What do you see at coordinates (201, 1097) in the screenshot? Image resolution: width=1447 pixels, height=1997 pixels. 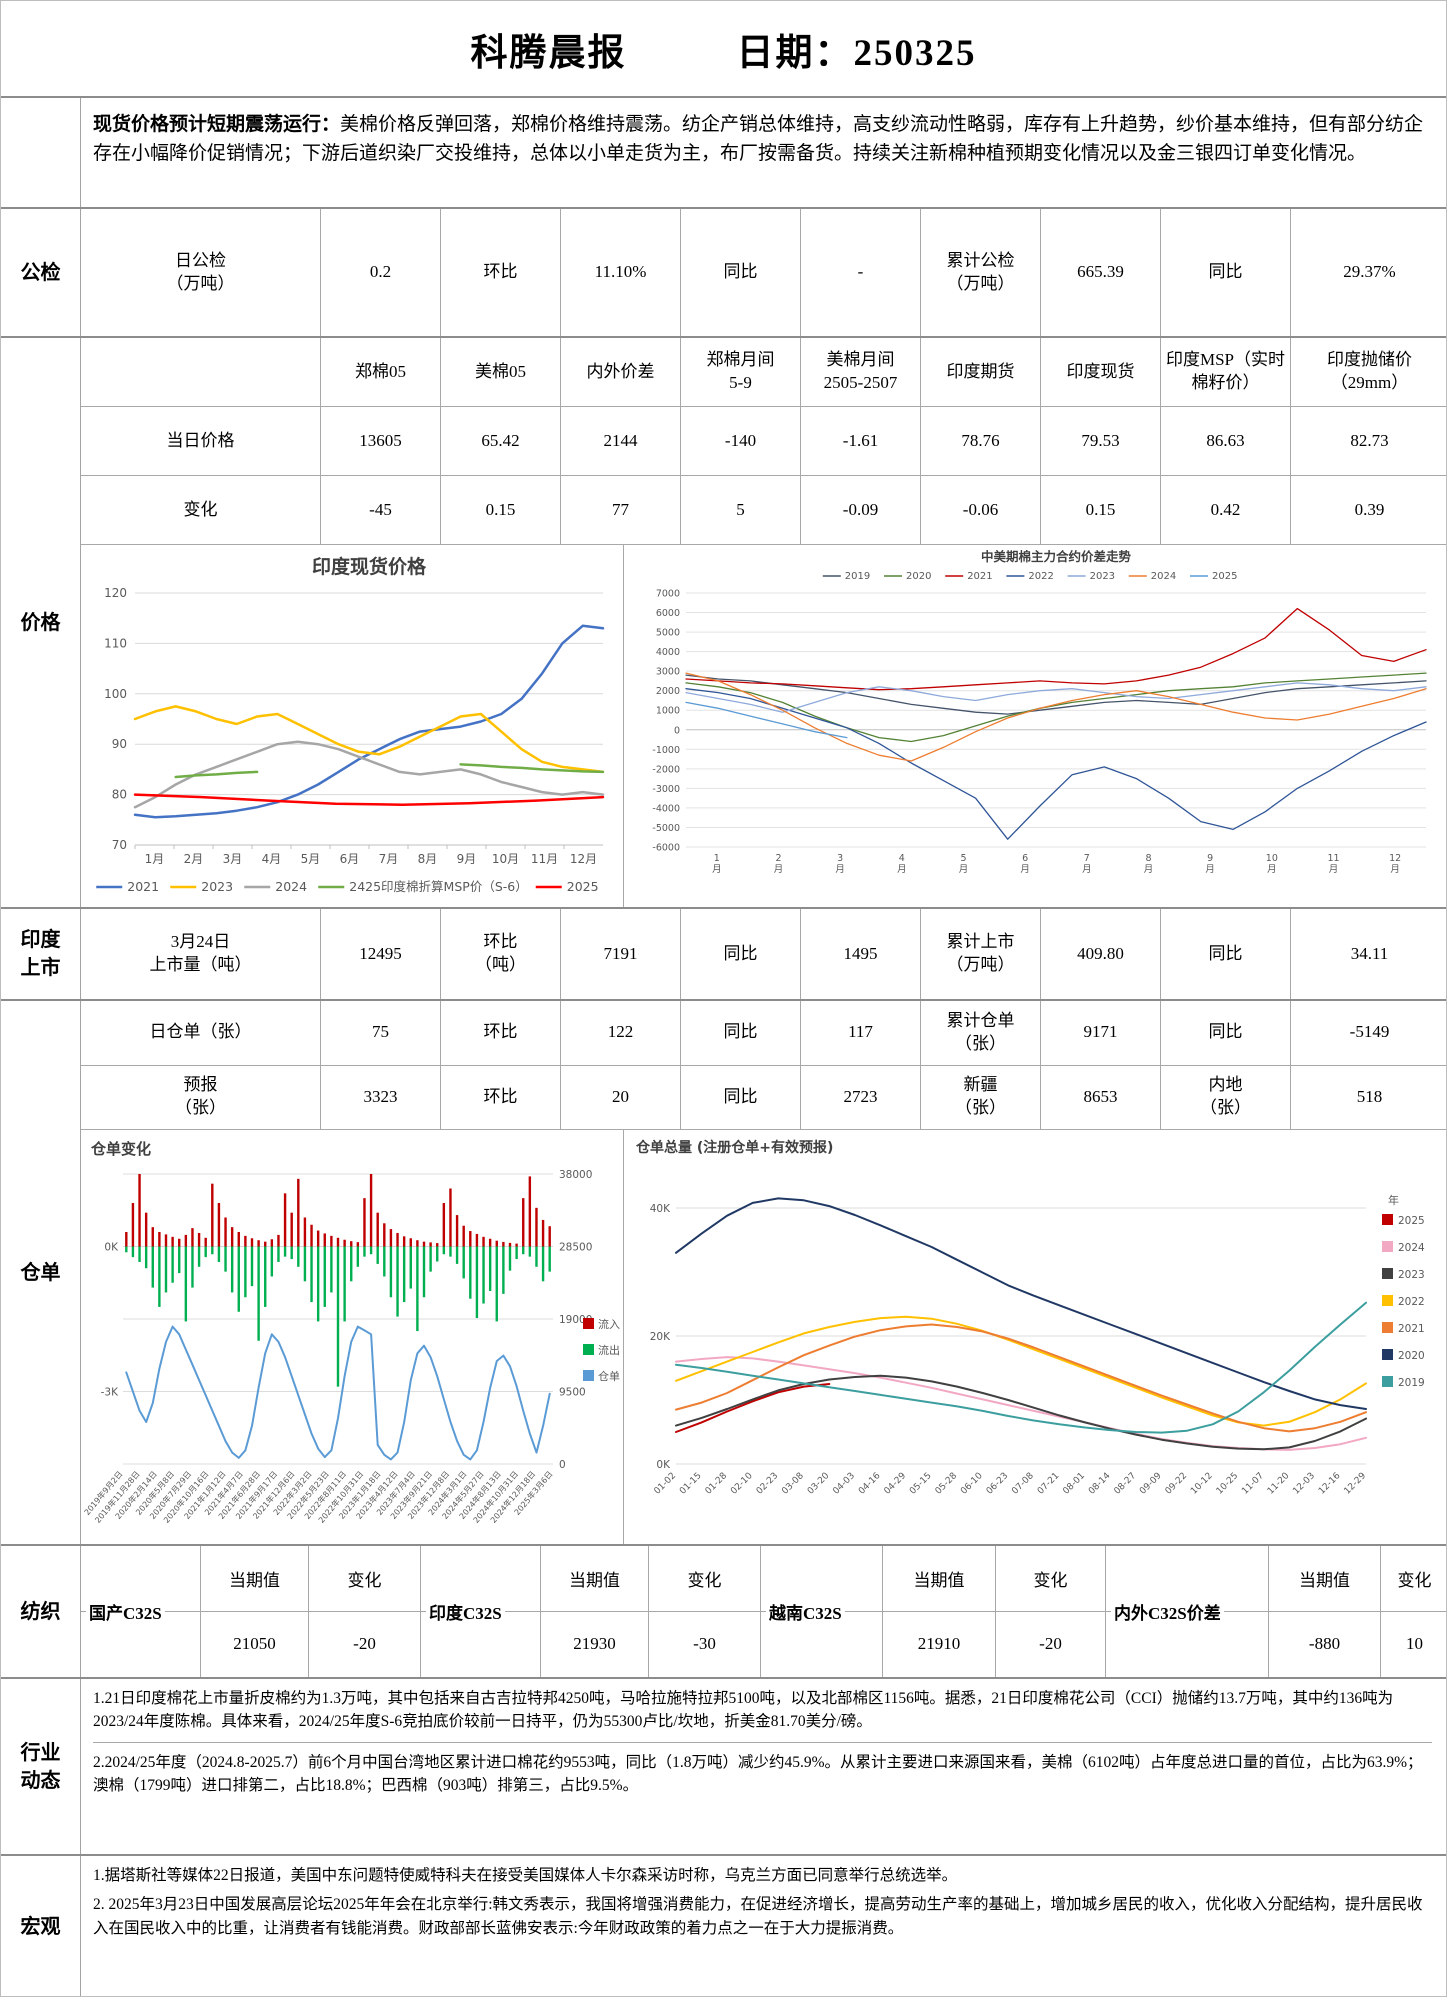 I see `table-cell: 预报 （张）` at bounding box center [201, 1097].